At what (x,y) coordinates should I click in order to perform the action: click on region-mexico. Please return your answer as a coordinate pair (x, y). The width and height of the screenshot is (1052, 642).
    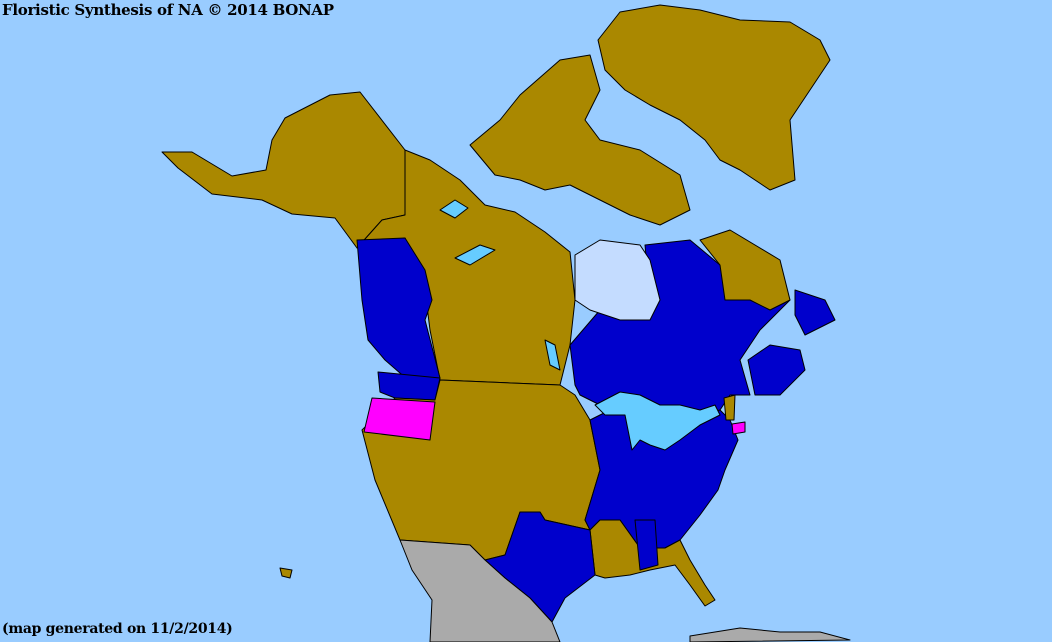
    Looking at the image, I should click on (480, 590).